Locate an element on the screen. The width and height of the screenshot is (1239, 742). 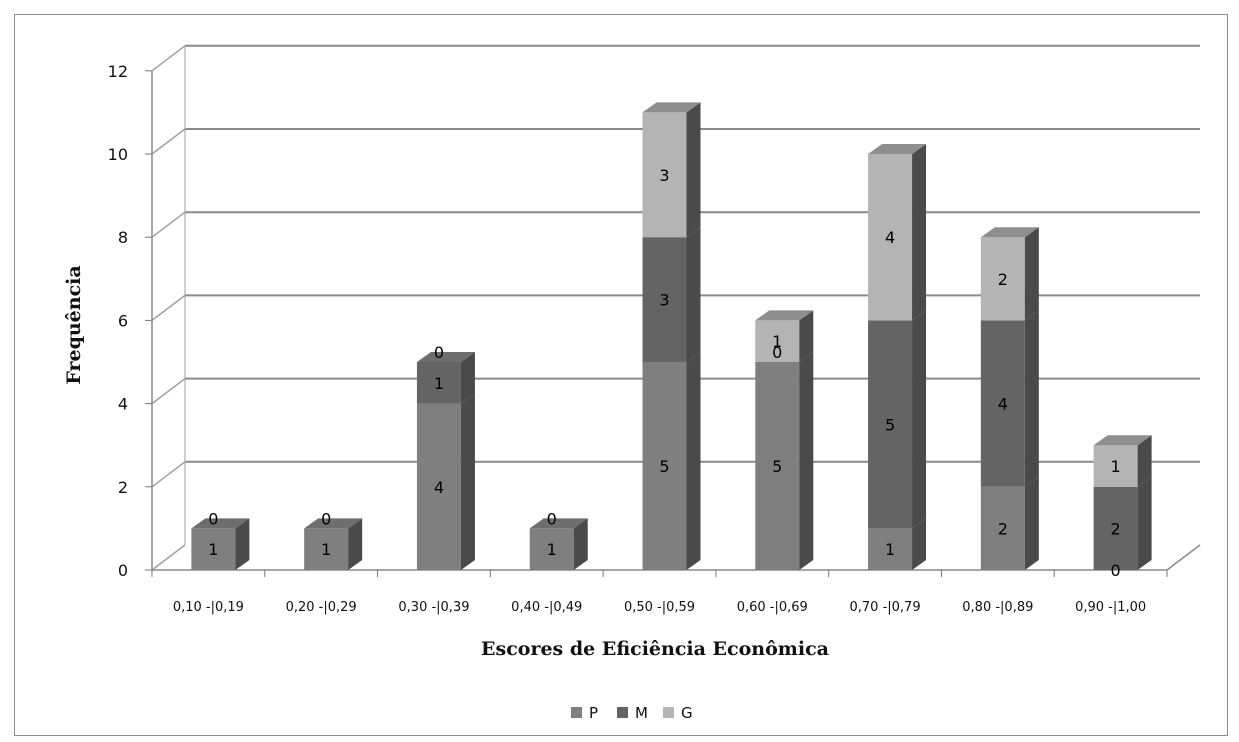
x-axis-title: Escores de Eficiência Econômica is located at coordinates (655, 649).